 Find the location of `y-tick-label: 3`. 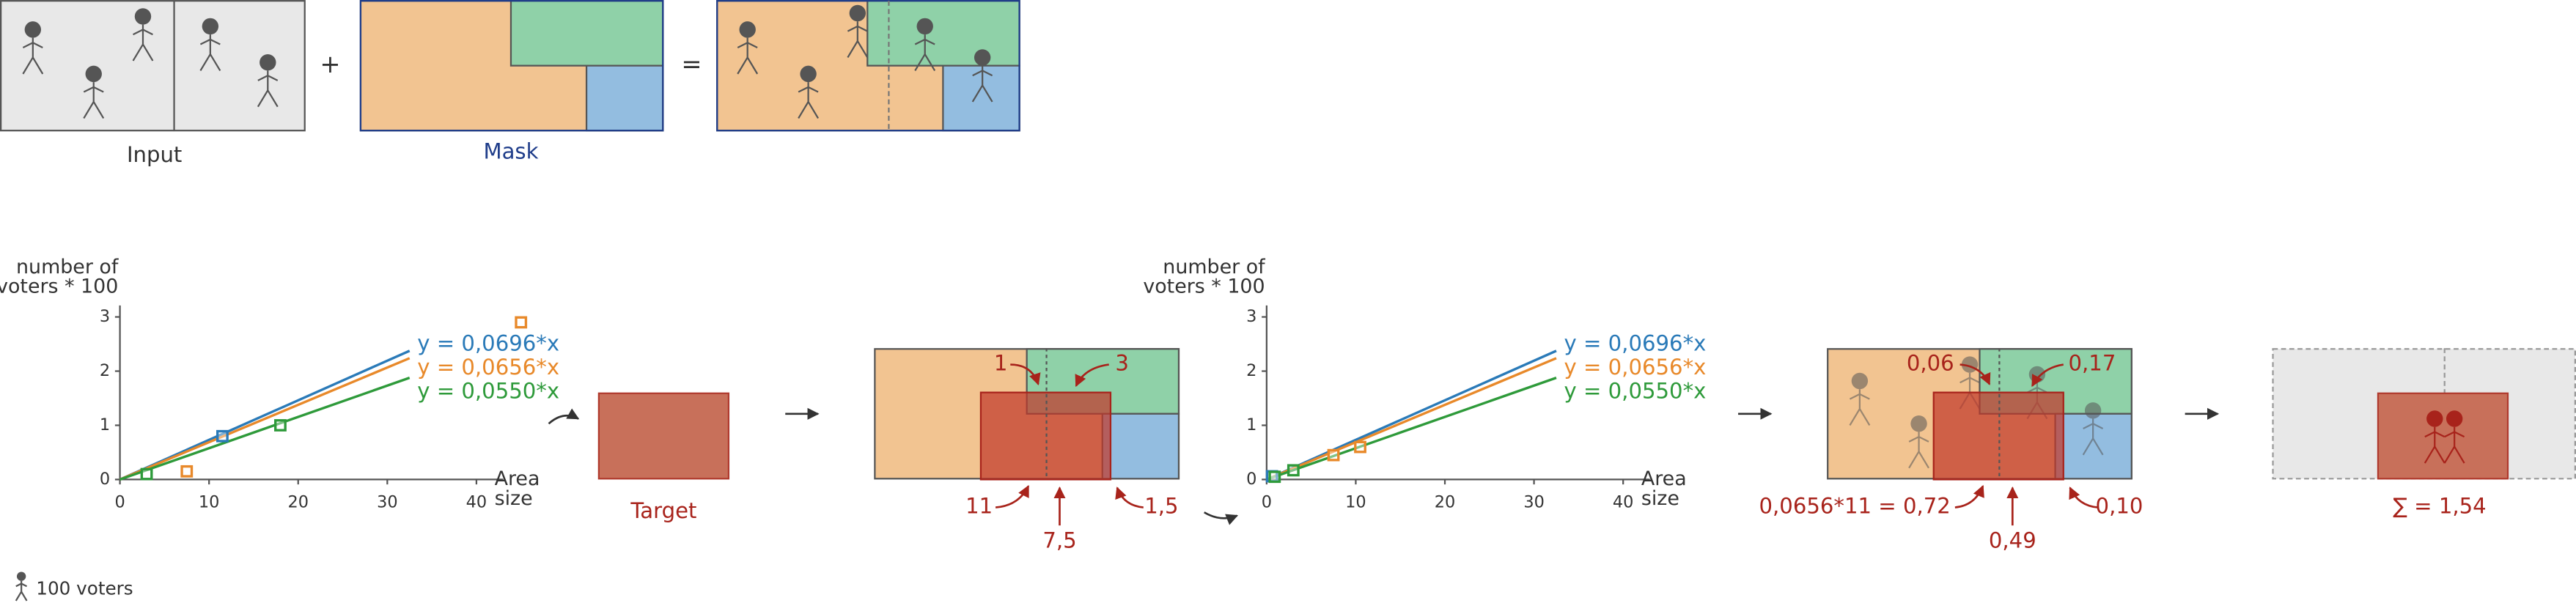

y-tick-label: 3 is located at coordinates (105, 316).